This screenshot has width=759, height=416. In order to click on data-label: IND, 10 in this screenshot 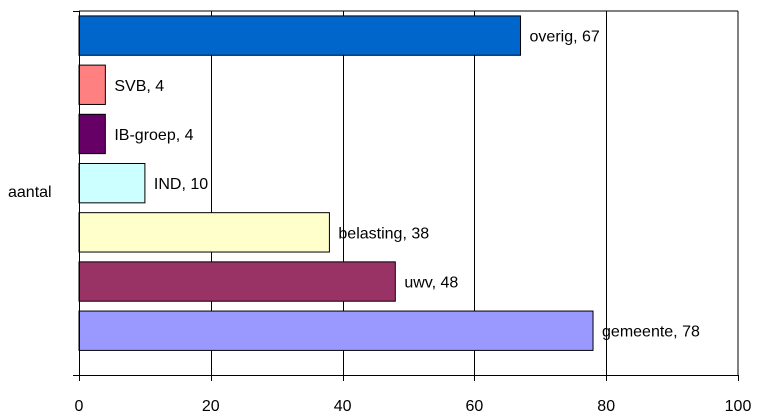, I will do `click(181, 184)`.